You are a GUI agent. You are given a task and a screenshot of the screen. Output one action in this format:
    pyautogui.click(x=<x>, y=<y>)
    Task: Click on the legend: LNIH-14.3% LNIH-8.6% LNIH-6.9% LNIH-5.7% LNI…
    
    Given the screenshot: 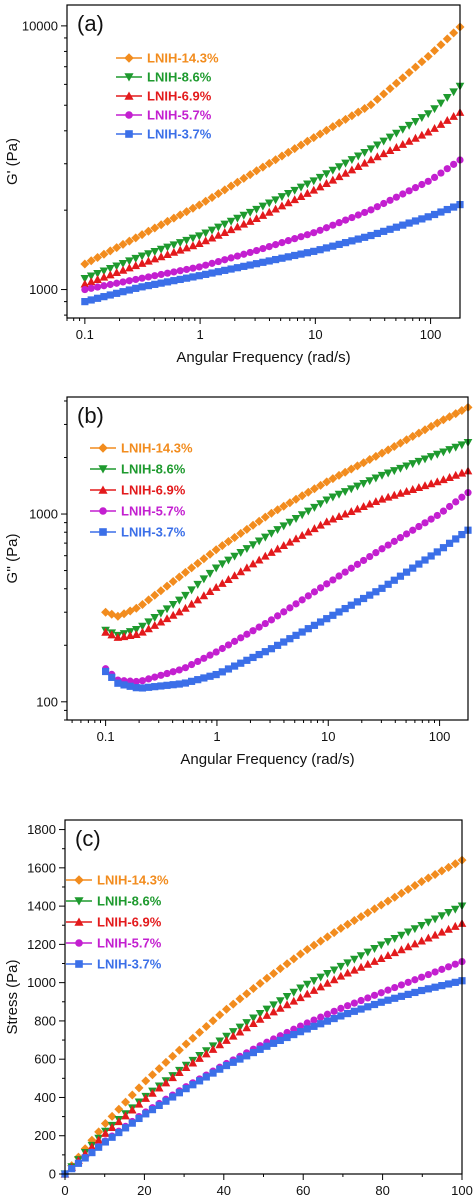 What is the action you would take?
    pyautogui.click(x=117, y=922)
    